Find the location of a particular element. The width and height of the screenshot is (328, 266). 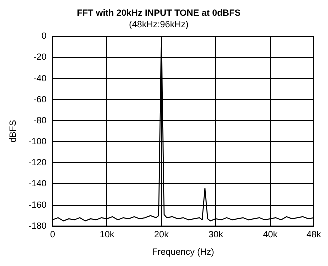

y-tick-label: -20 is located at coordinates (40, 57).